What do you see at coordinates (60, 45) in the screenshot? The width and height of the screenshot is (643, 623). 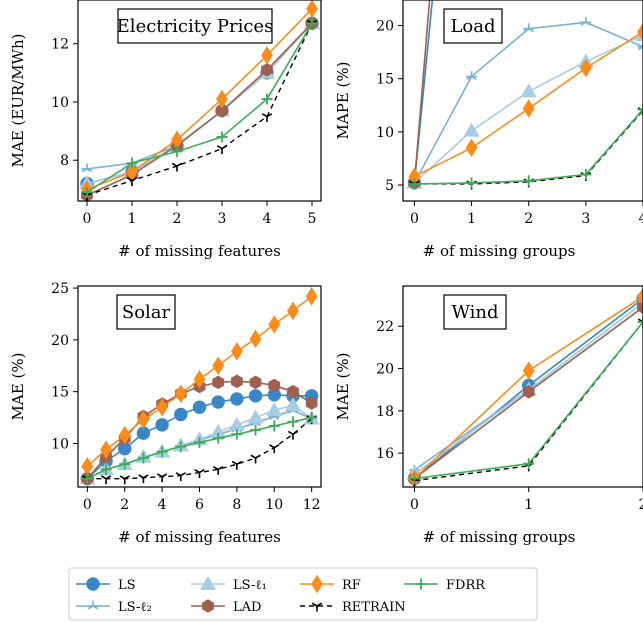 I see `y-tick-label: 12` at bounding box center [60, 45].